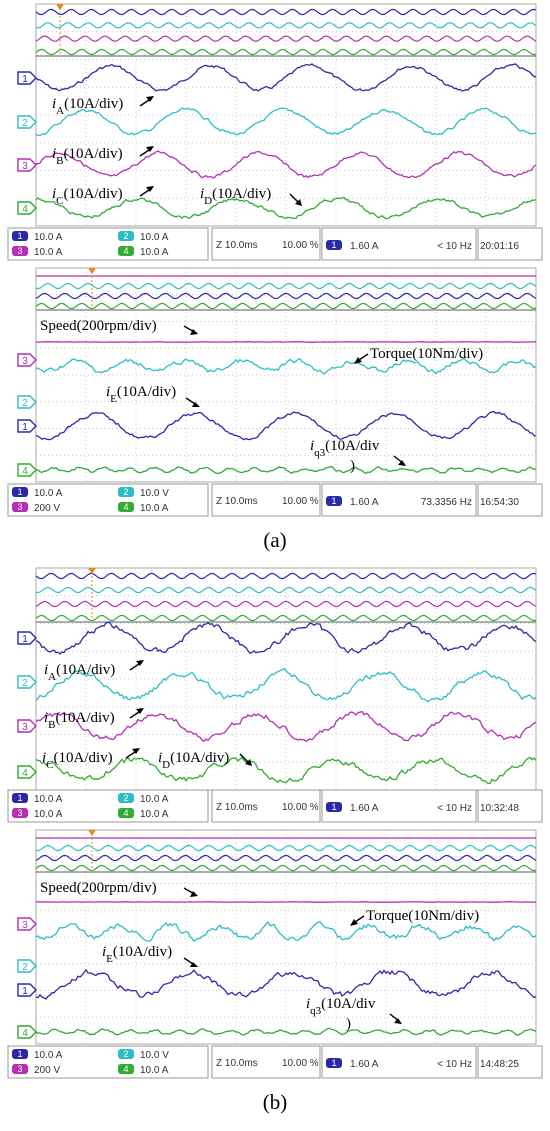 Image resolution: width=550 pixels, height=1131 pixels. Describe the element at coordinates (126, 251) in the screenshot. I see `status-ch4-badge` at that location.